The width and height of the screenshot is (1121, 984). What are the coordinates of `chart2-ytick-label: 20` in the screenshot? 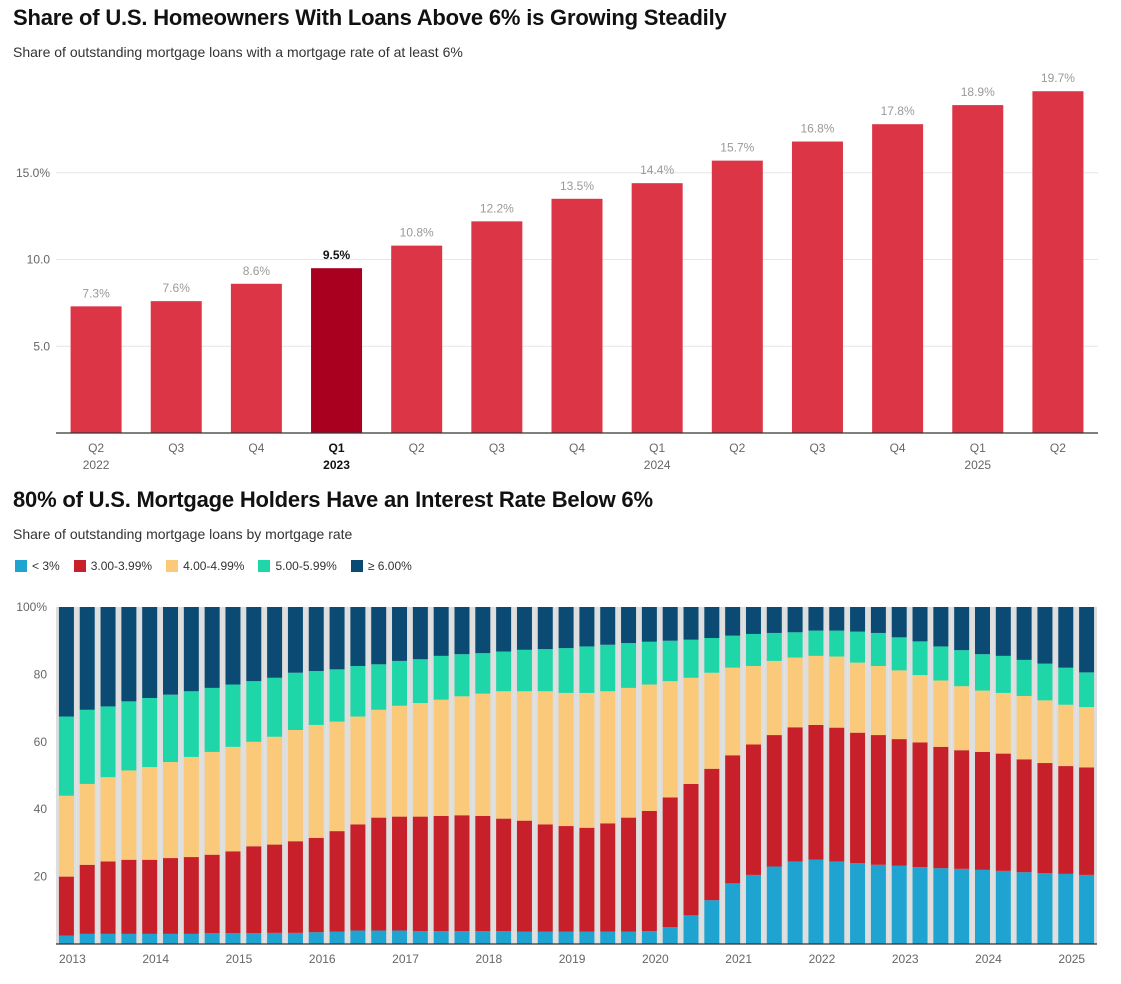 It's located at (41, 877).